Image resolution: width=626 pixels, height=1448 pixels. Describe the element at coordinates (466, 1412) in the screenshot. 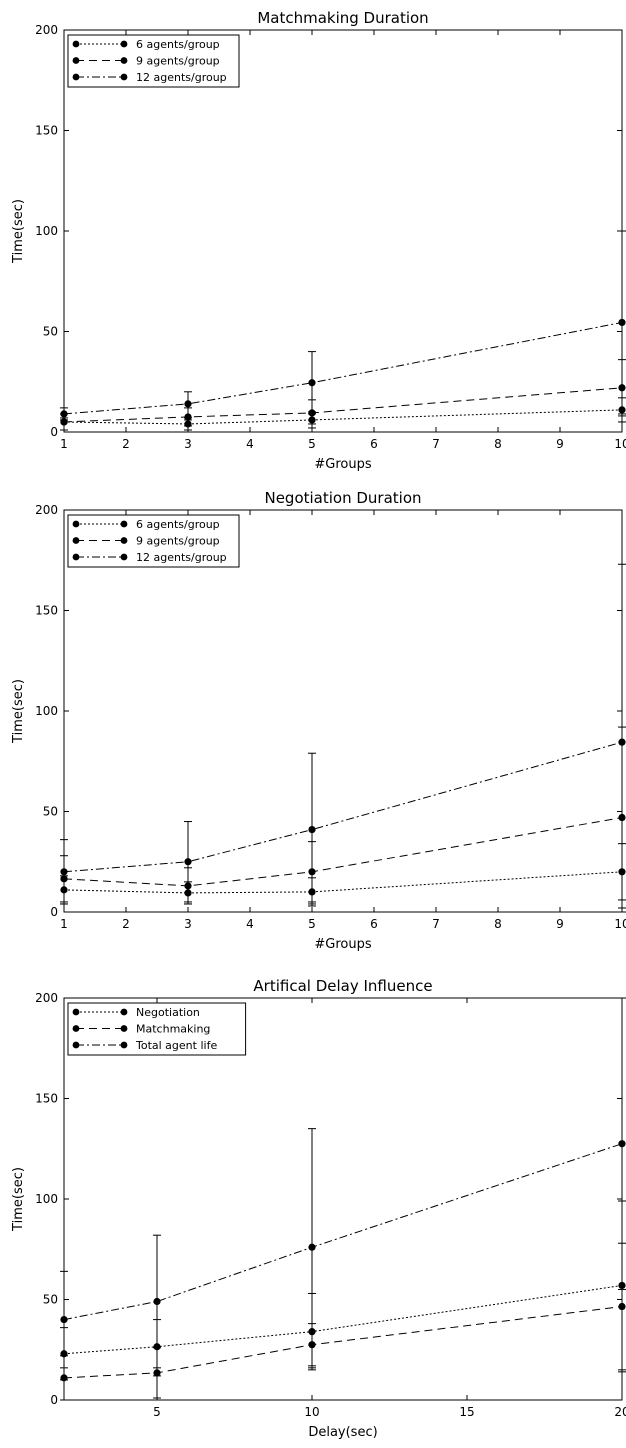

I see `x-tick-label: 15` at that location.